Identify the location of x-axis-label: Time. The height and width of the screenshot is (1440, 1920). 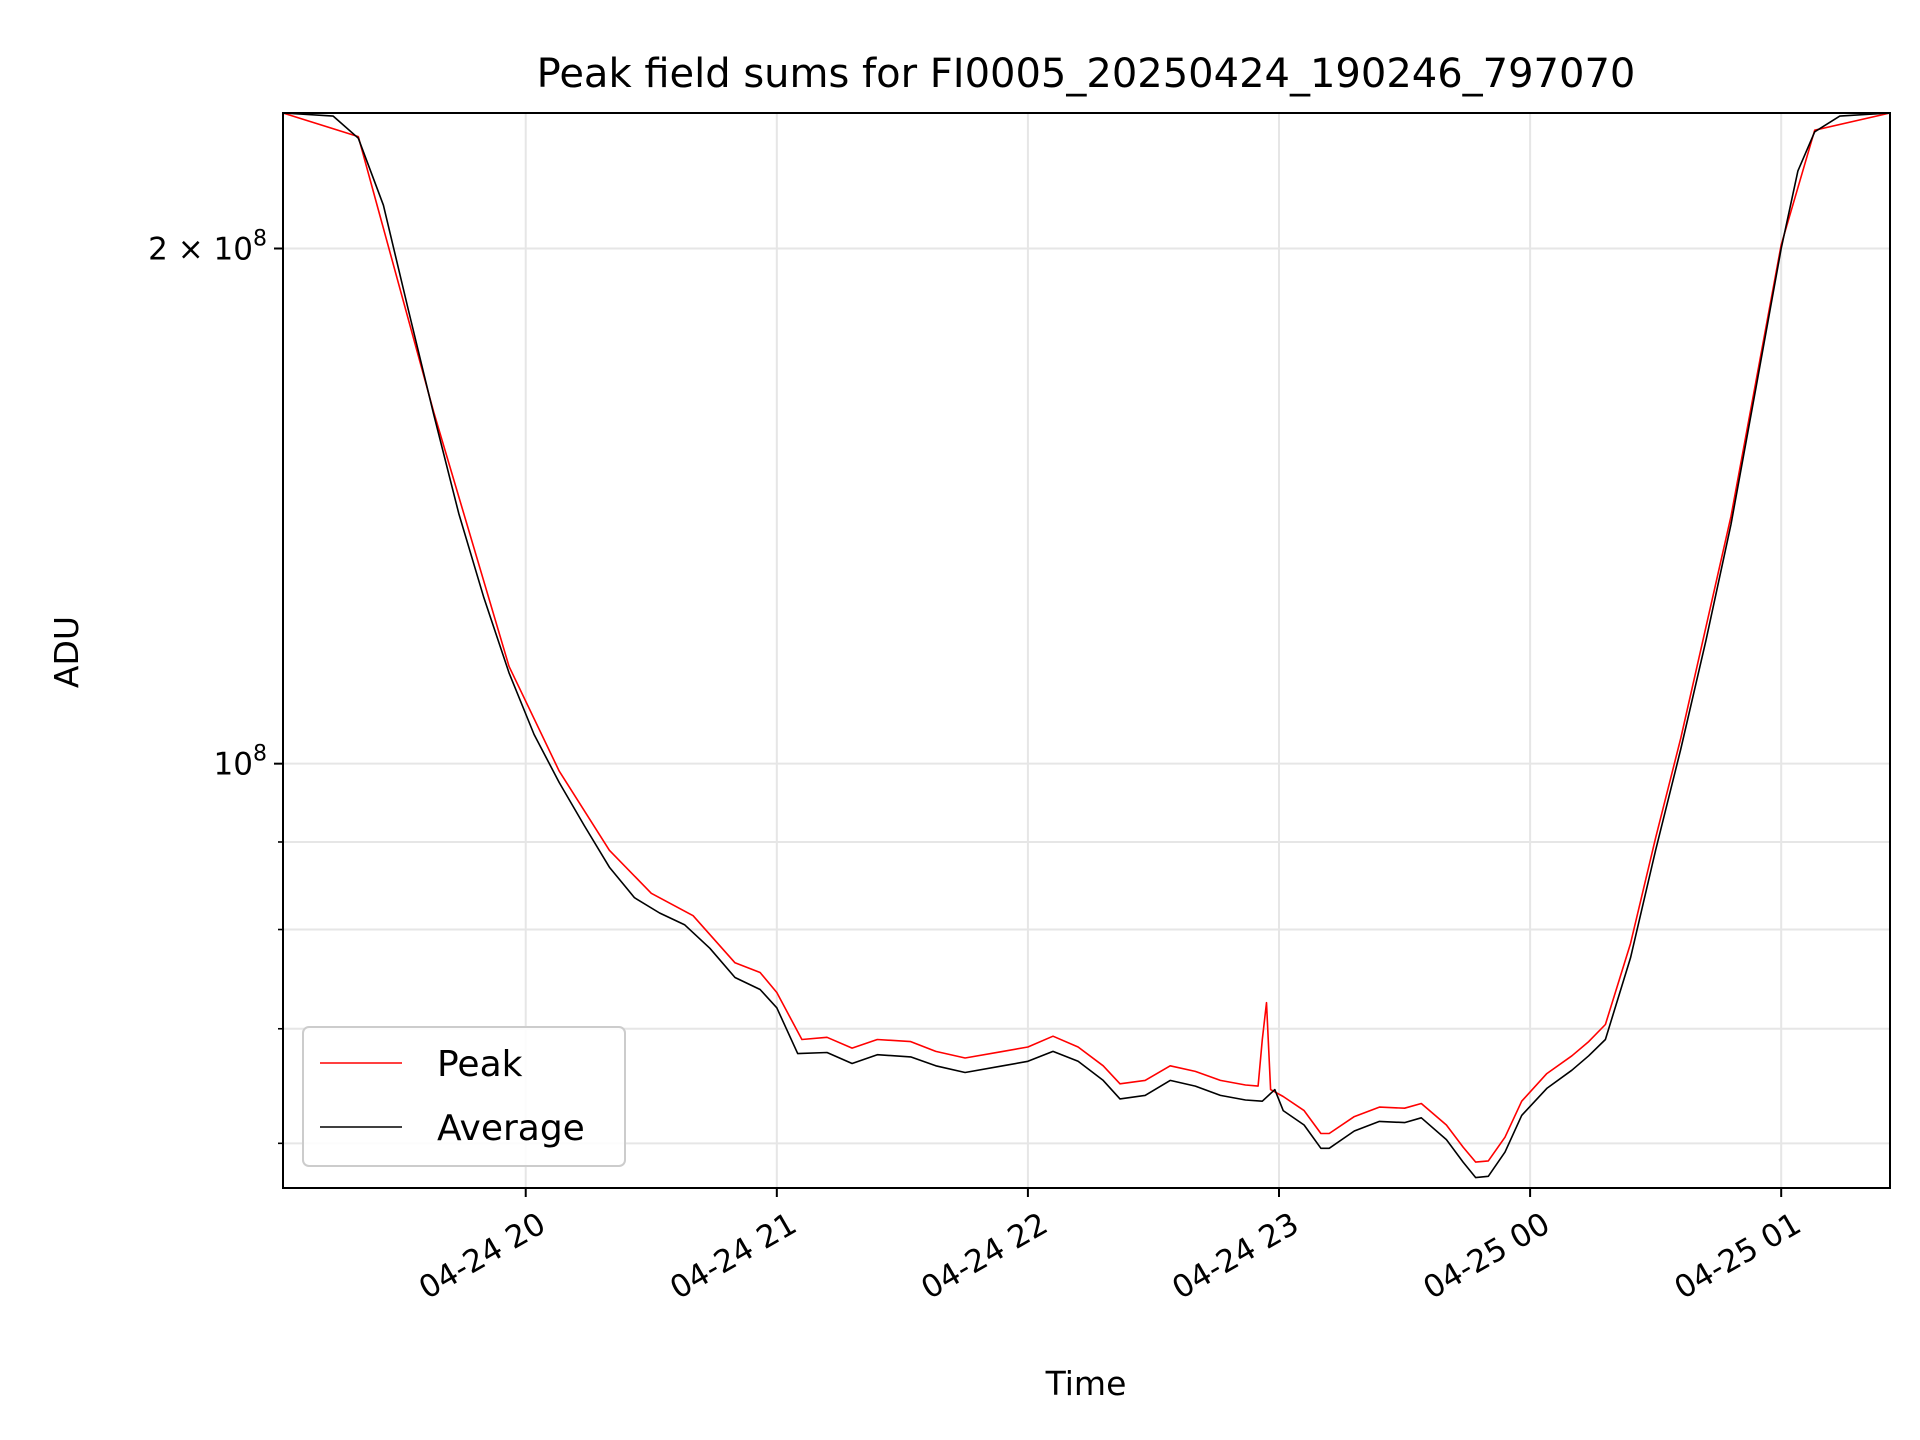
(1086, 1383).